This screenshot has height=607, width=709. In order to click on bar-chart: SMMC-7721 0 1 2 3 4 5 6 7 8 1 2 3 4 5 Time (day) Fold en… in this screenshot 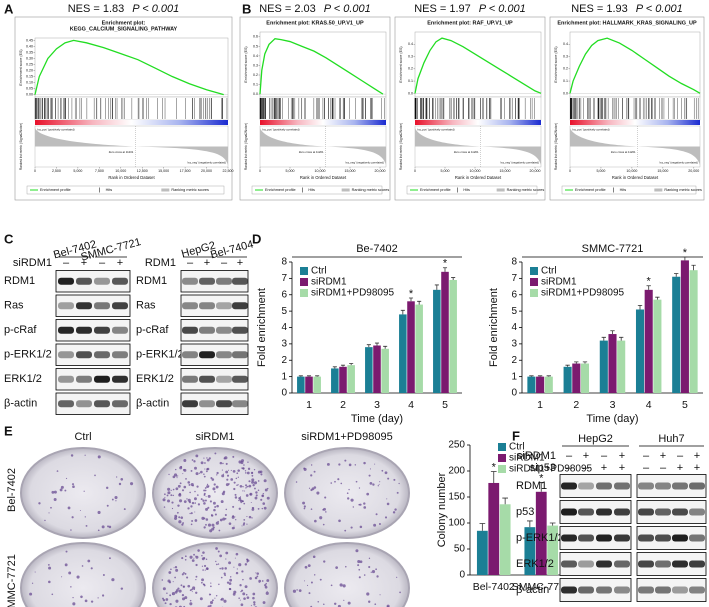, I will do `click(595, 334)`.